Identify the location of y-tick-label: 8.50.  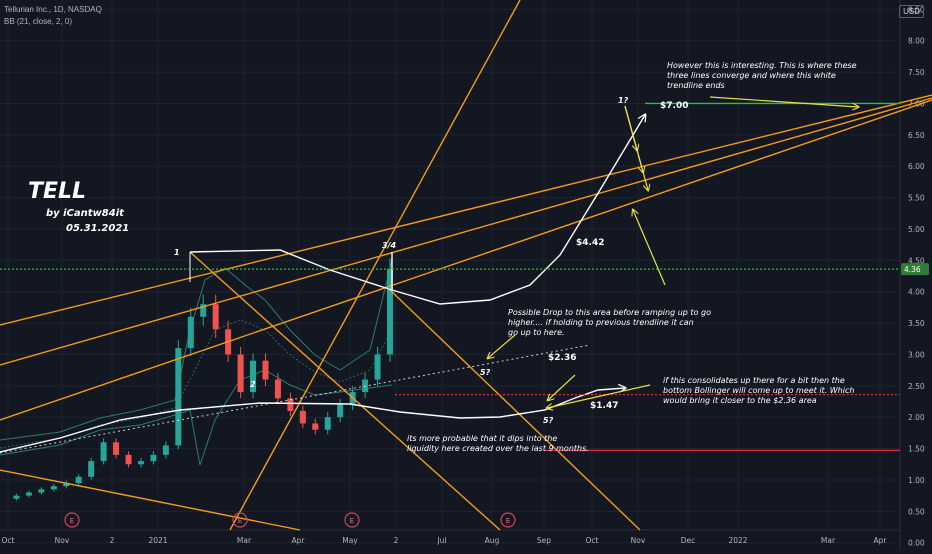
(916, 9).